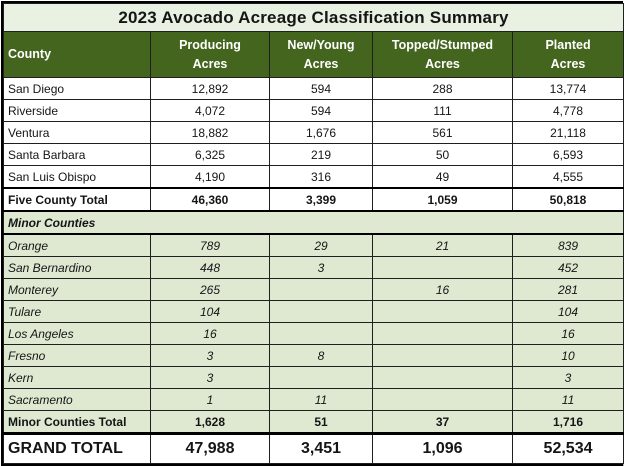 This screenshot has height=466, width=624. What do you see at coordinates (210, 154) in the screenshot?
I see `producing-cell: 6,325` at bounding box center [210, 154].